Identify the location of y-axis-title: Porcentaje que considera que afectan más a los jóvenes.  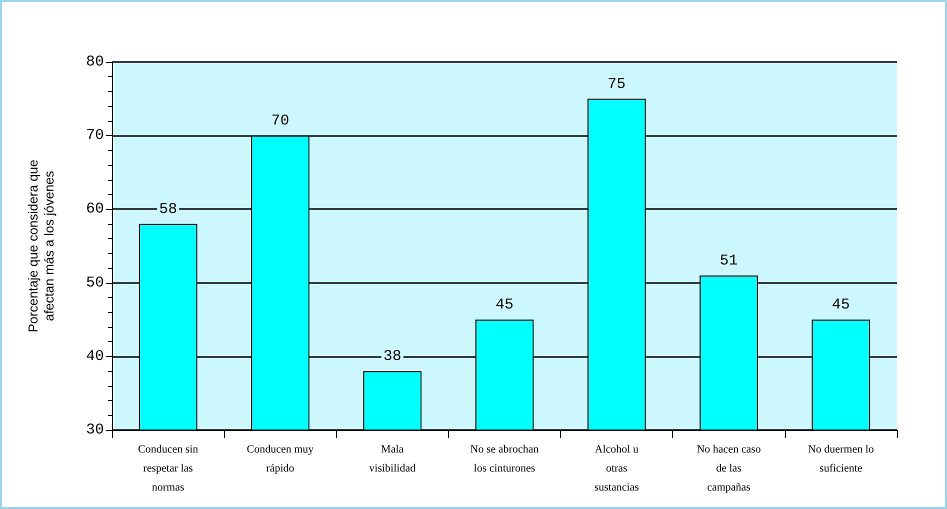
(41, 246).